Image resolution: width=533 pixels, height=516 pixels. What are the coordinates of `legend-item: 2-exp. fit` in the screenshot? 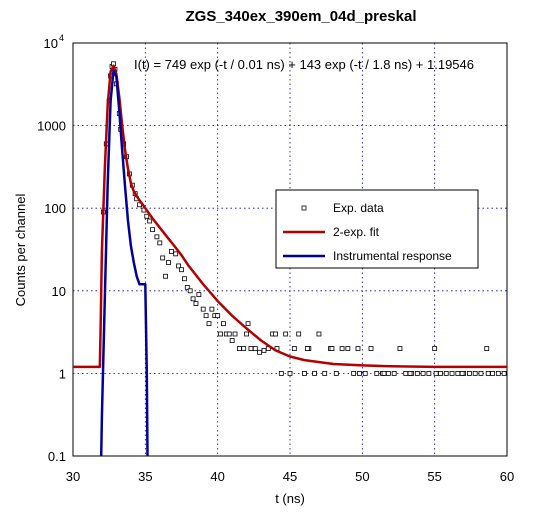 It's located at (331, 232).